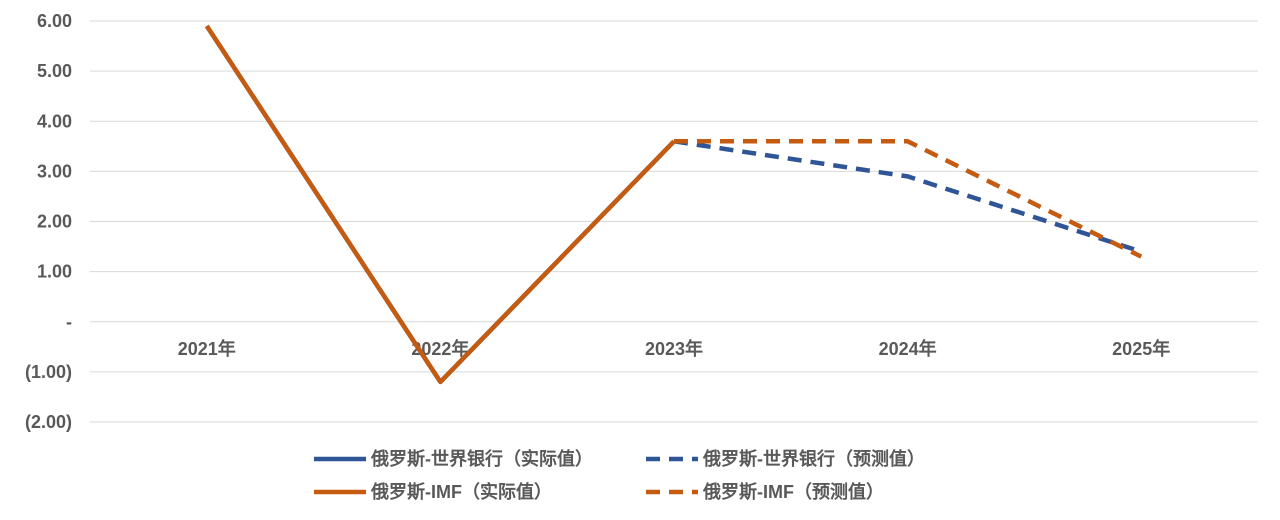 This screenshot has width=1280, height=520. I want to click on y-axis-ticks: 6.00 5.00 4.00 3.00 2.00 1.00 - (1.00) (2.00), so click(48, 221).